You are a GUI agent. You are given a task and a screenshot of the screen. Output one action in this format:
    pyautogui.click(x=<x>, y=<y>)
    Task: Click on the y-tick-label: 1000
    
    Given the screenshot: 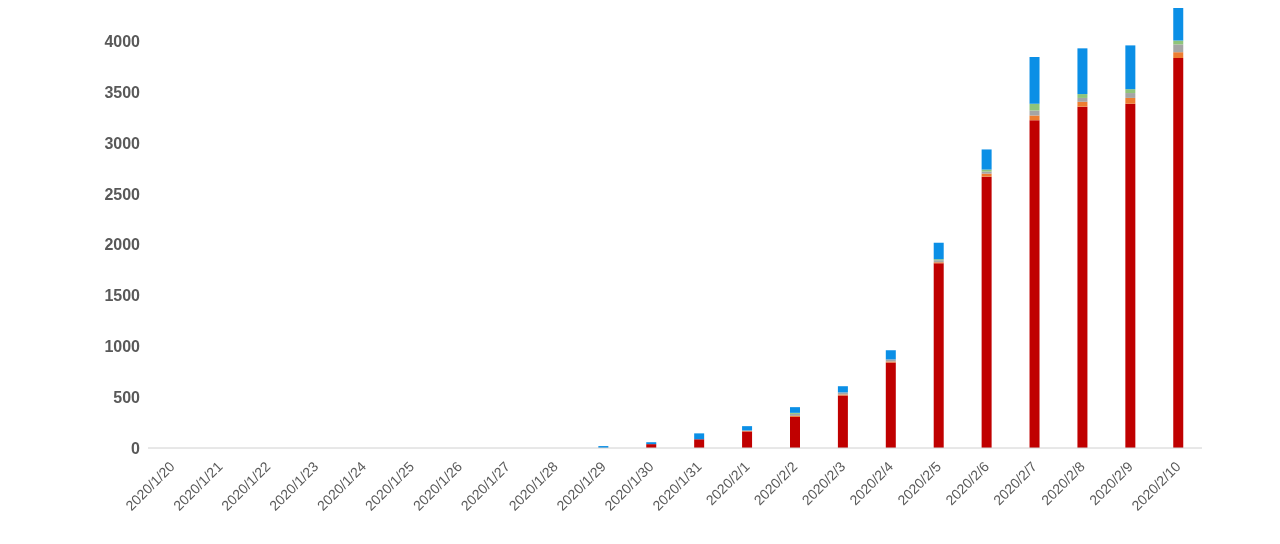 What is the action you would take?
    pyautogui.click(x=122, y=347)
    